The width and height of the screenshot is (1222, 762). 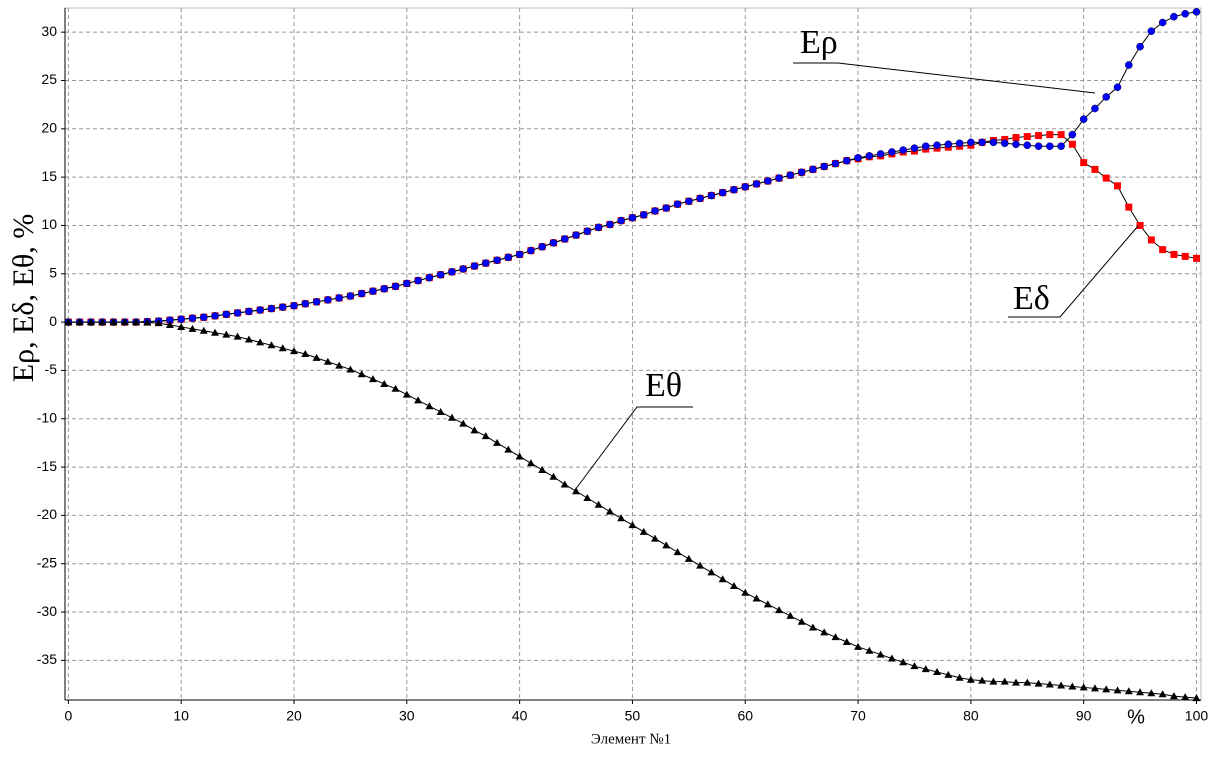 What do you see at coordinates (49, 176) in the screenshot?
I see `y-tick-label: 15` at bounding box center [49, 176].